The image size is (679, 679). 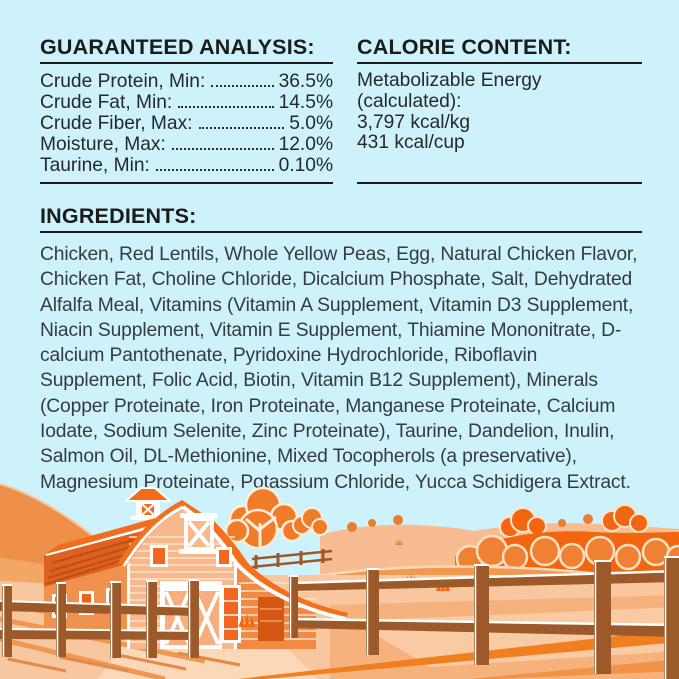 What do you see at coordinates (414, 122) in the screenshot?
I see `calorie-line: 3,797 kcal/kg` at bounding box center [414, 122].